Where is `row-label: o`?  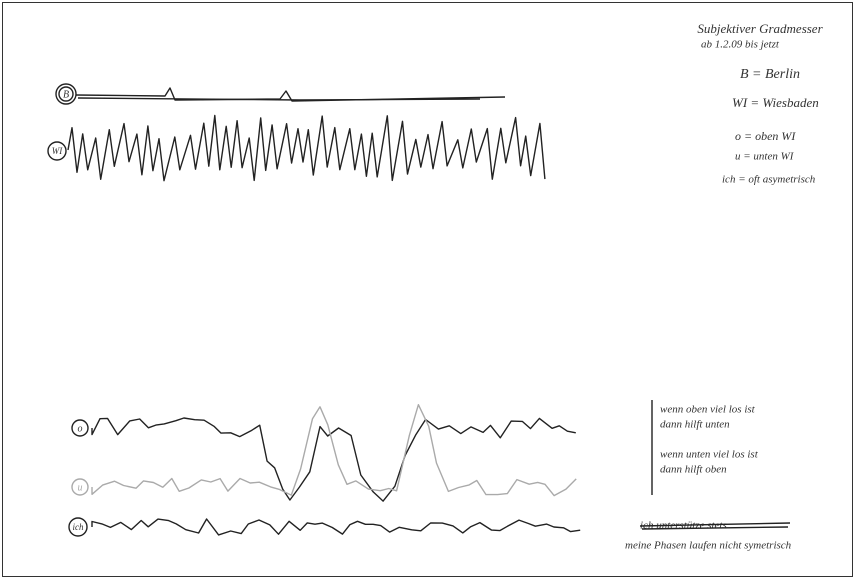 row-label: o is located at coordinates (80, 428).